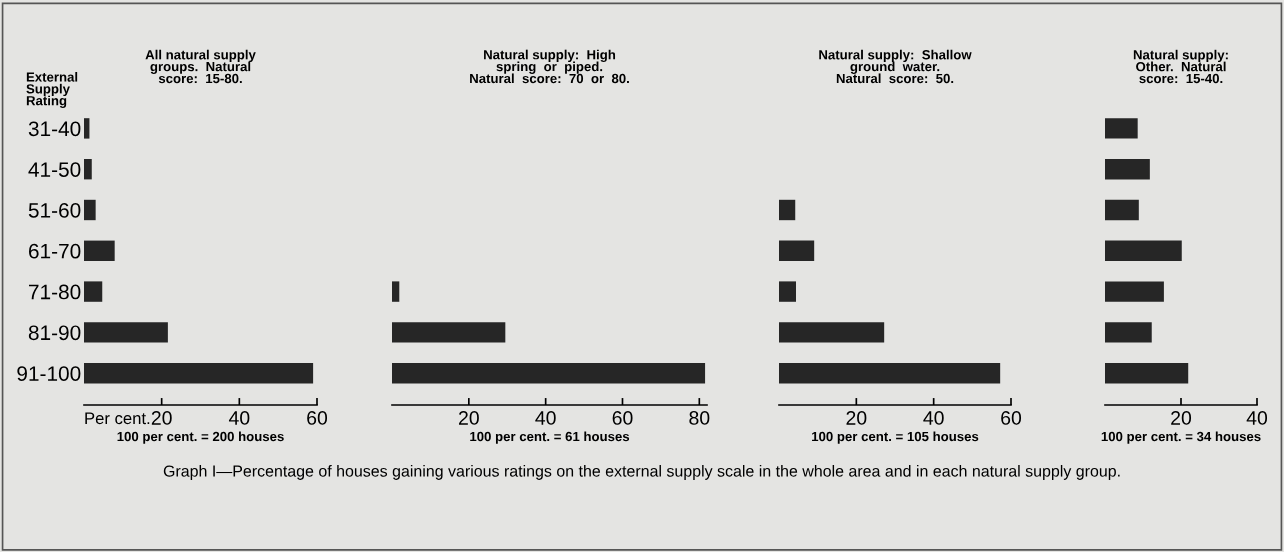 The image size is (1284, 552). Describe the element at coordinates (1181, 437) in the screenshot. I see `x-axis-title: 100 per cent. = 34 houses` at that location.